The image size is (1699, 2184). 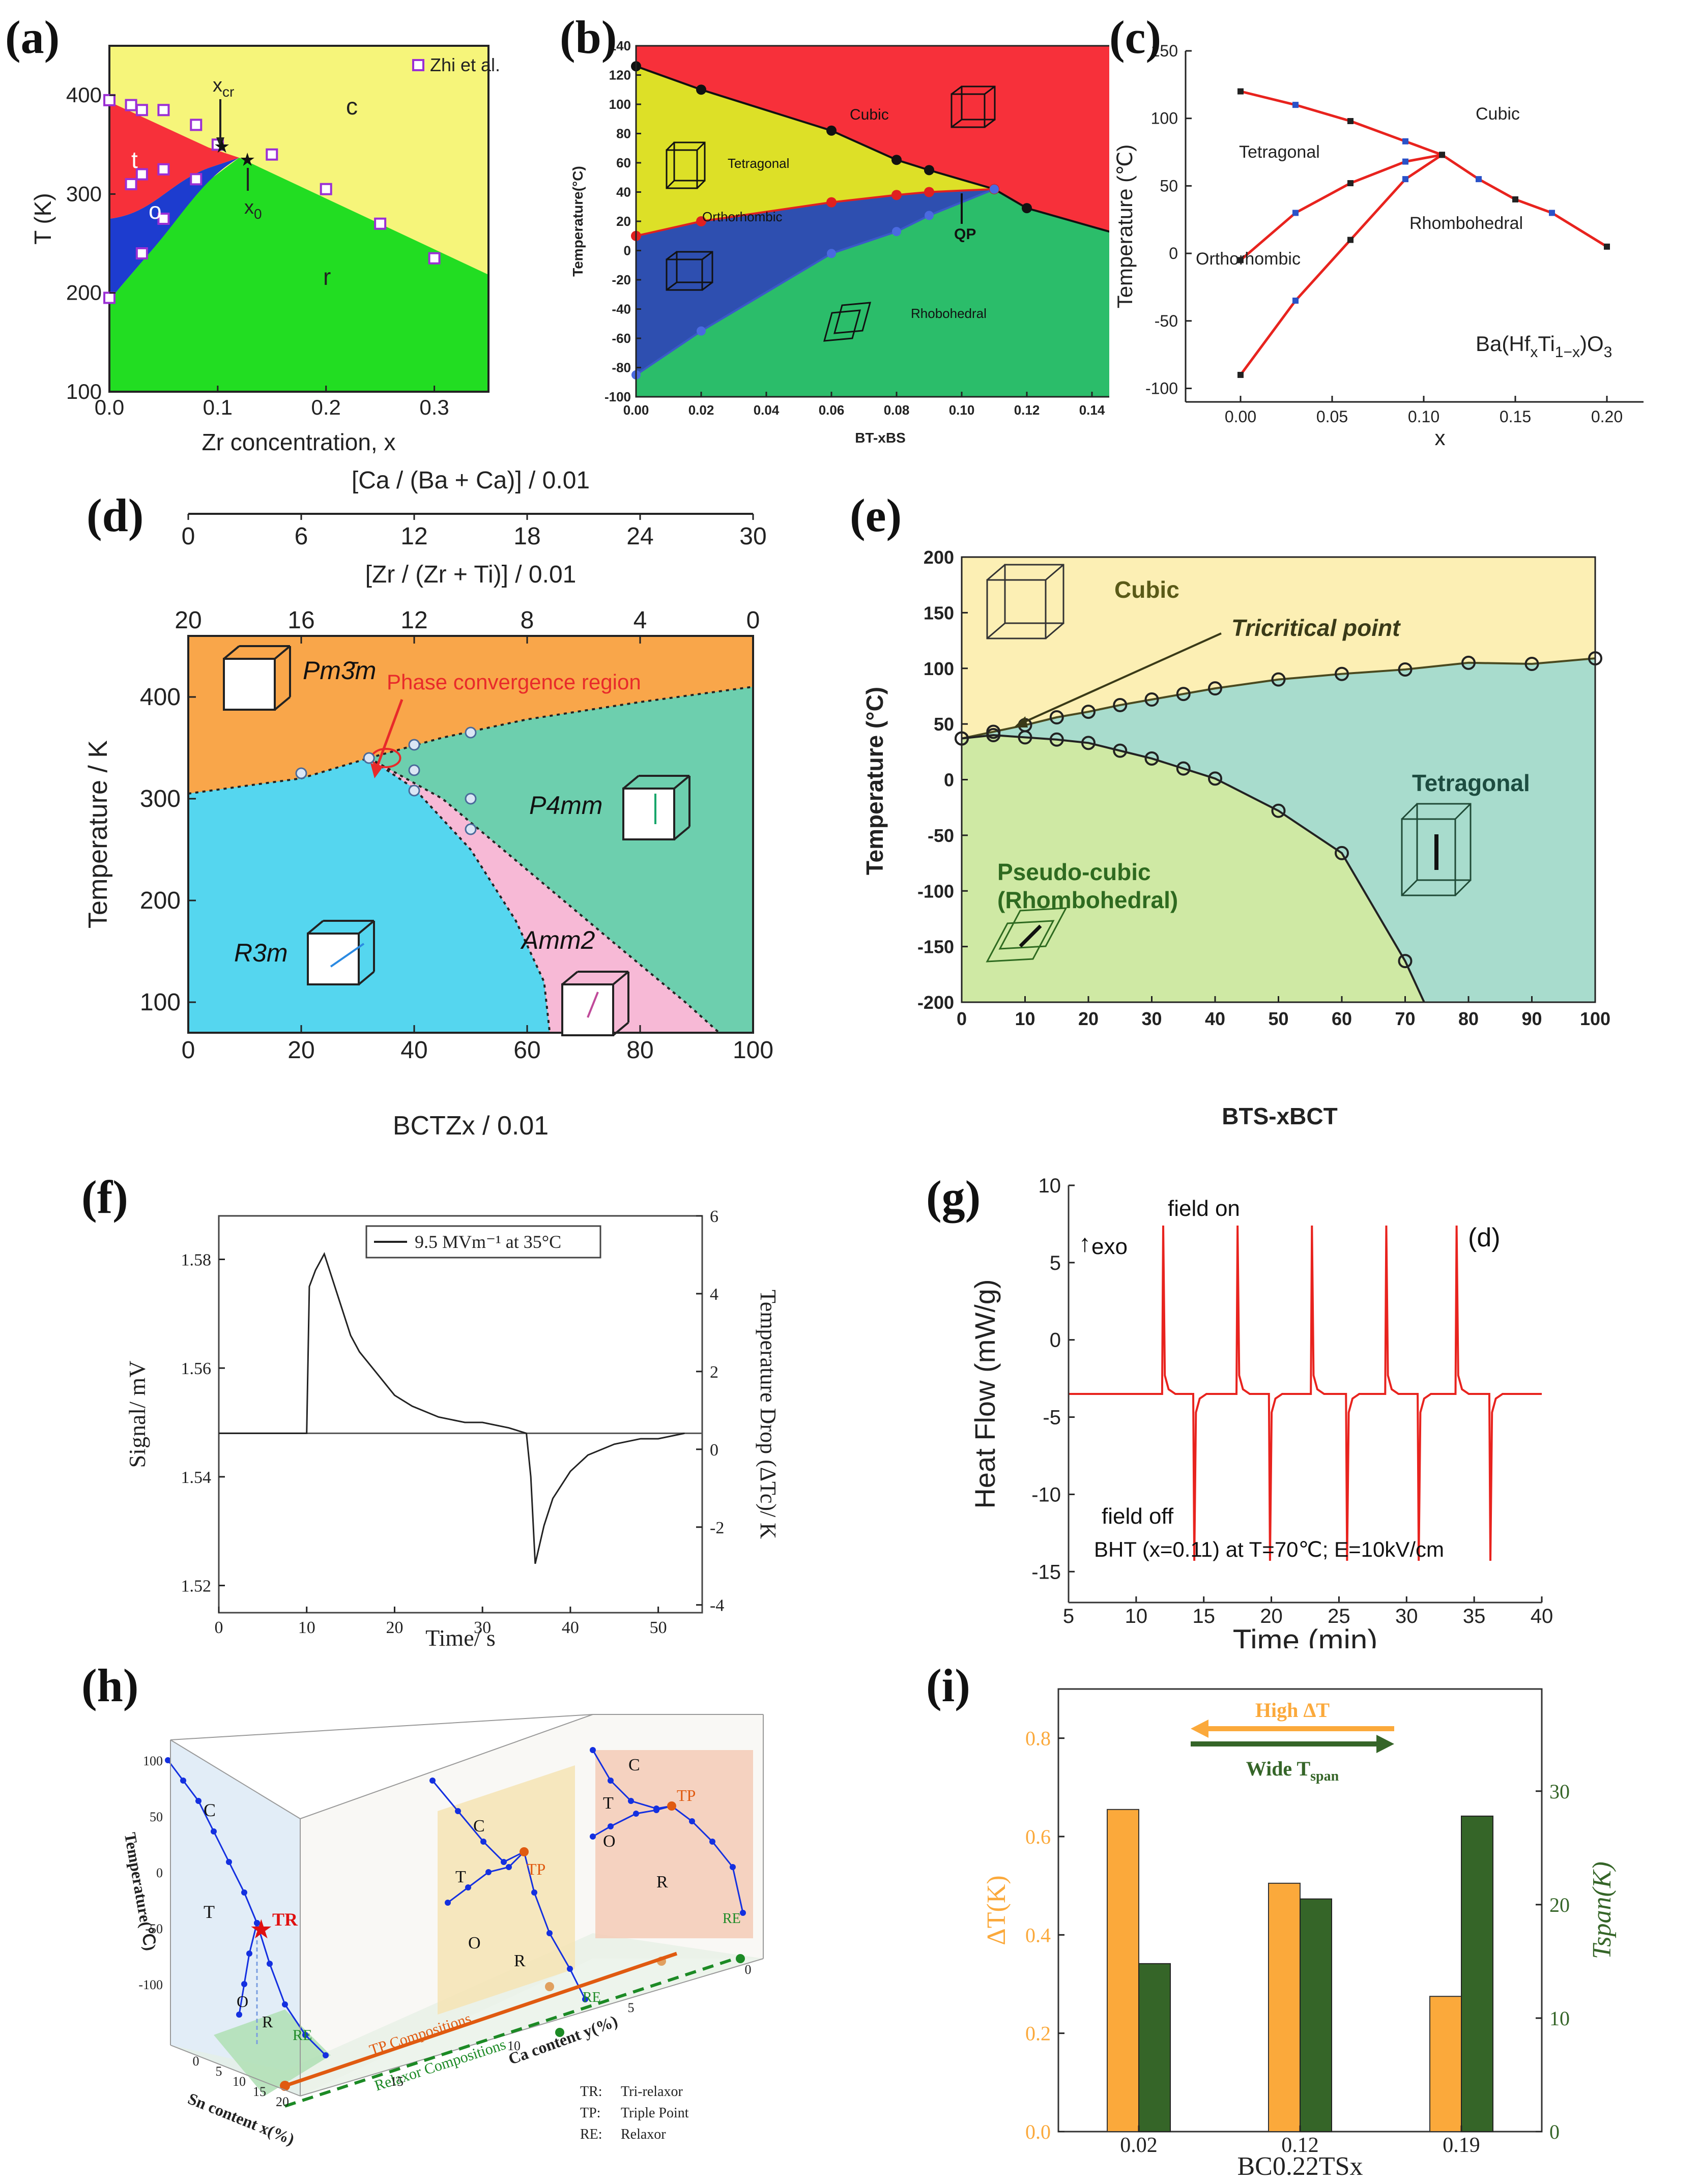 I want to click on annotation-arrow, so click(x=1119, y=679).